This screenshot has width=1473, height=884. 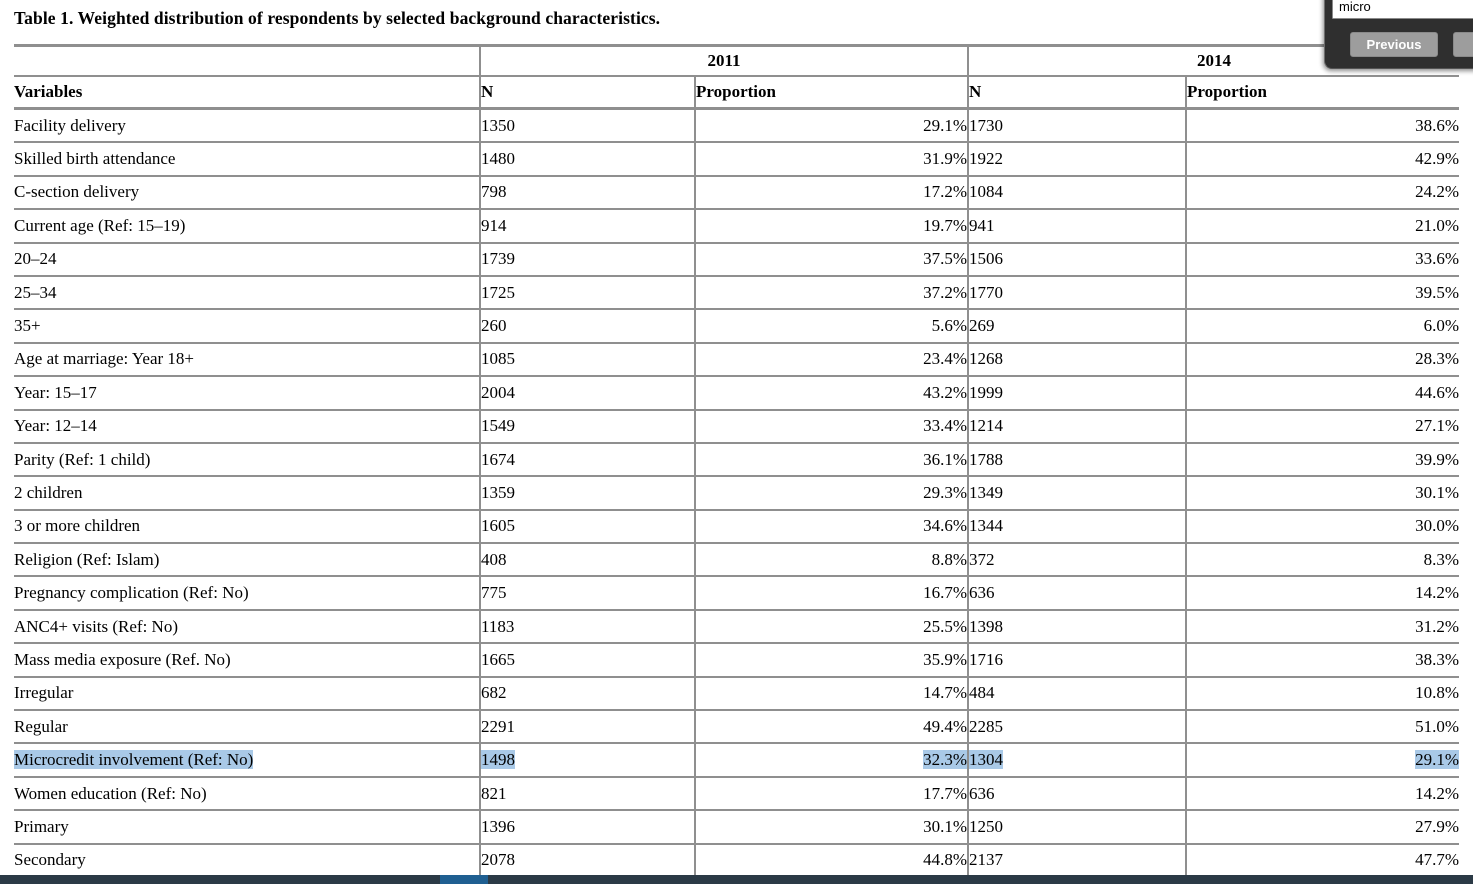 What do you see at coordinates (247, 660) in the screenshot?
I see `table-cell: Mass media exposure (Ref. No)` at bounding box center [247, 660].